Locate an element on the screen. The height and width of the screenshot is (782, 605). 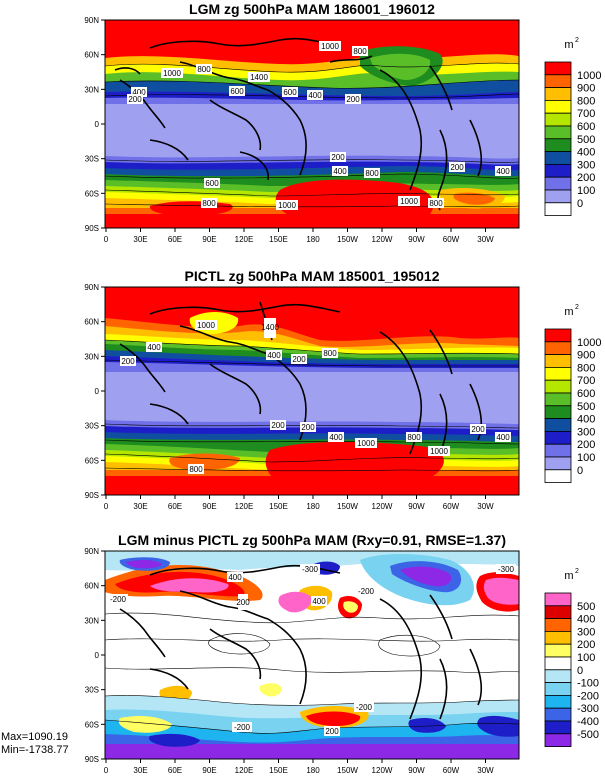
colorbar-tick-label: 0 is located at coordinates (580, 671).